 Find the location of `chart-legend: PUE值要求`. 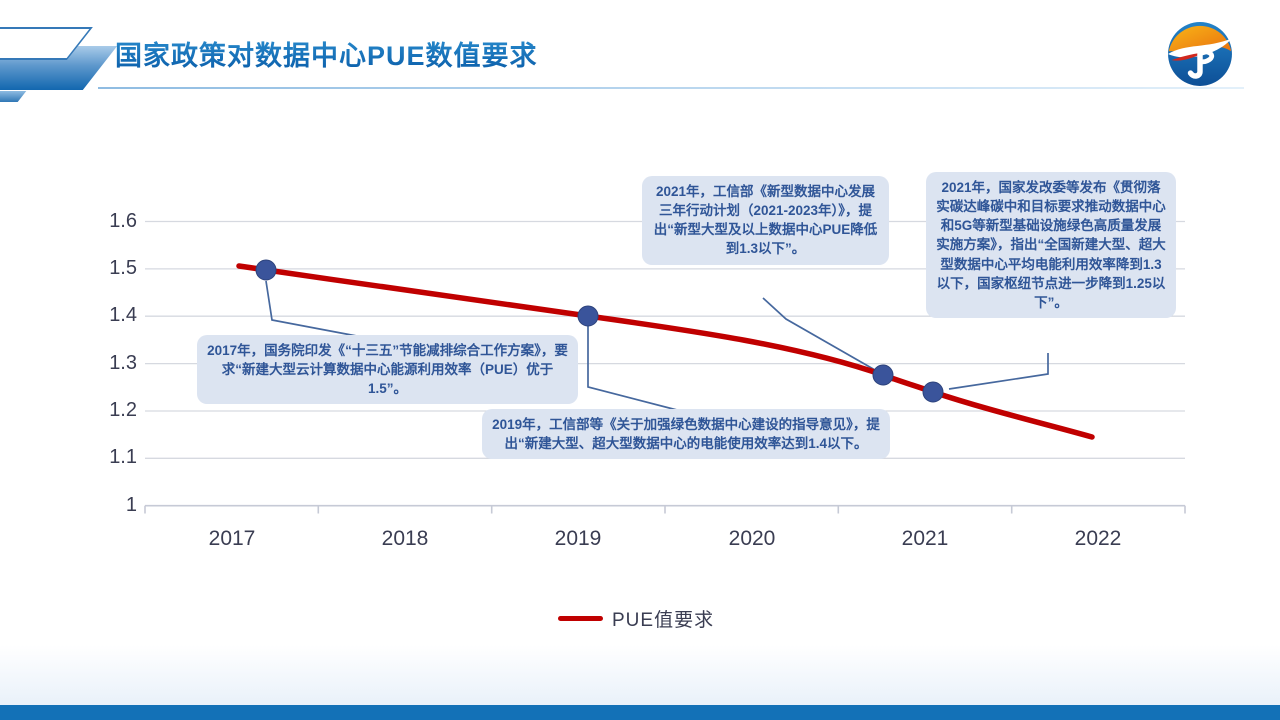

chart-legend: PUE值要求 is located at coordinates (636, 618).